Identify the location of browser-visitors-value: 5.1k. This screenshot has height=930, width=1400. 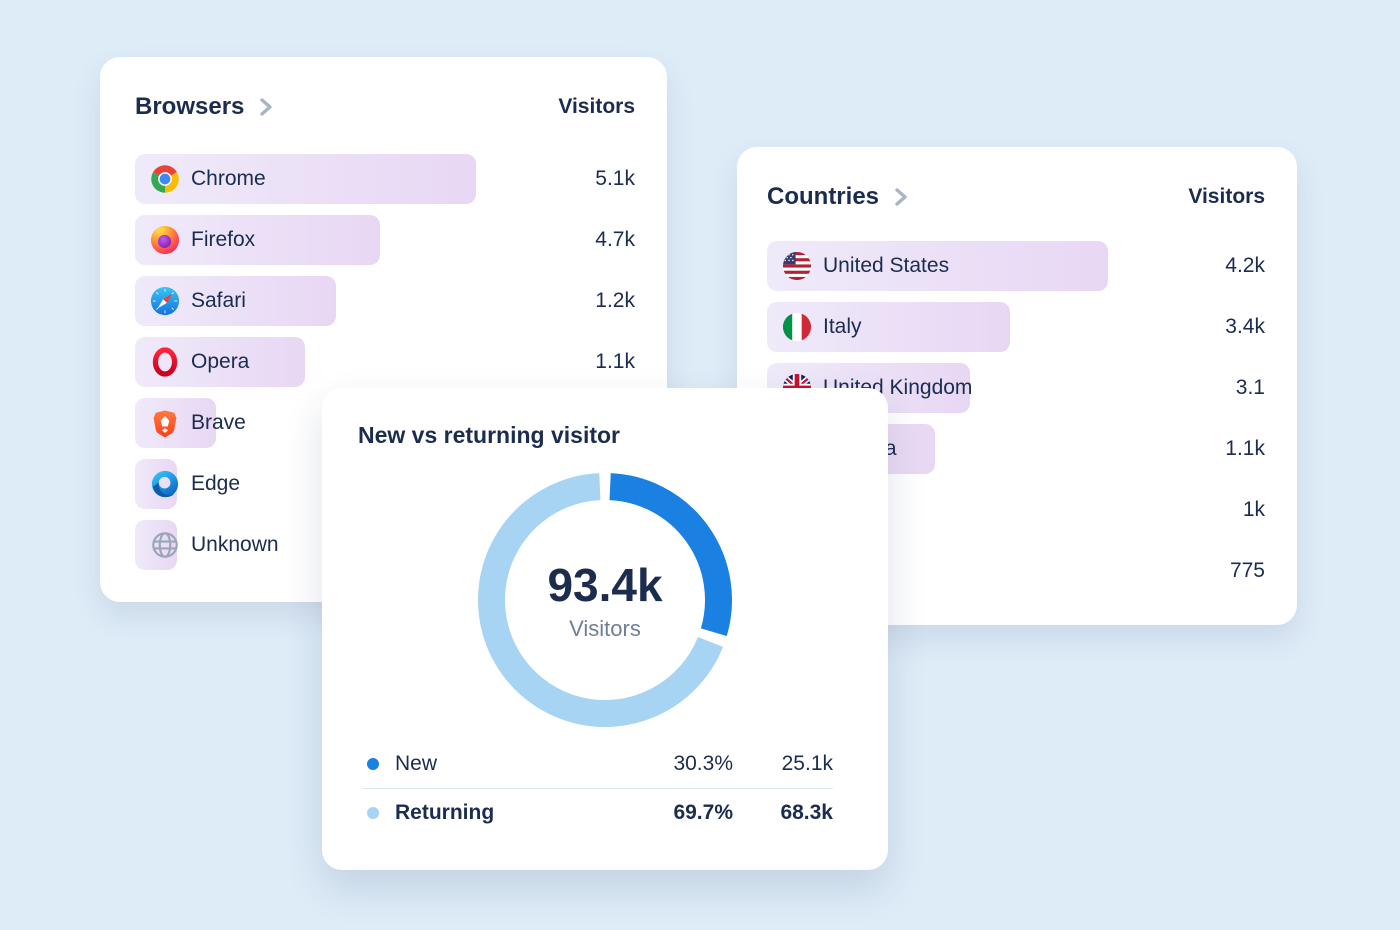
(615, 178).